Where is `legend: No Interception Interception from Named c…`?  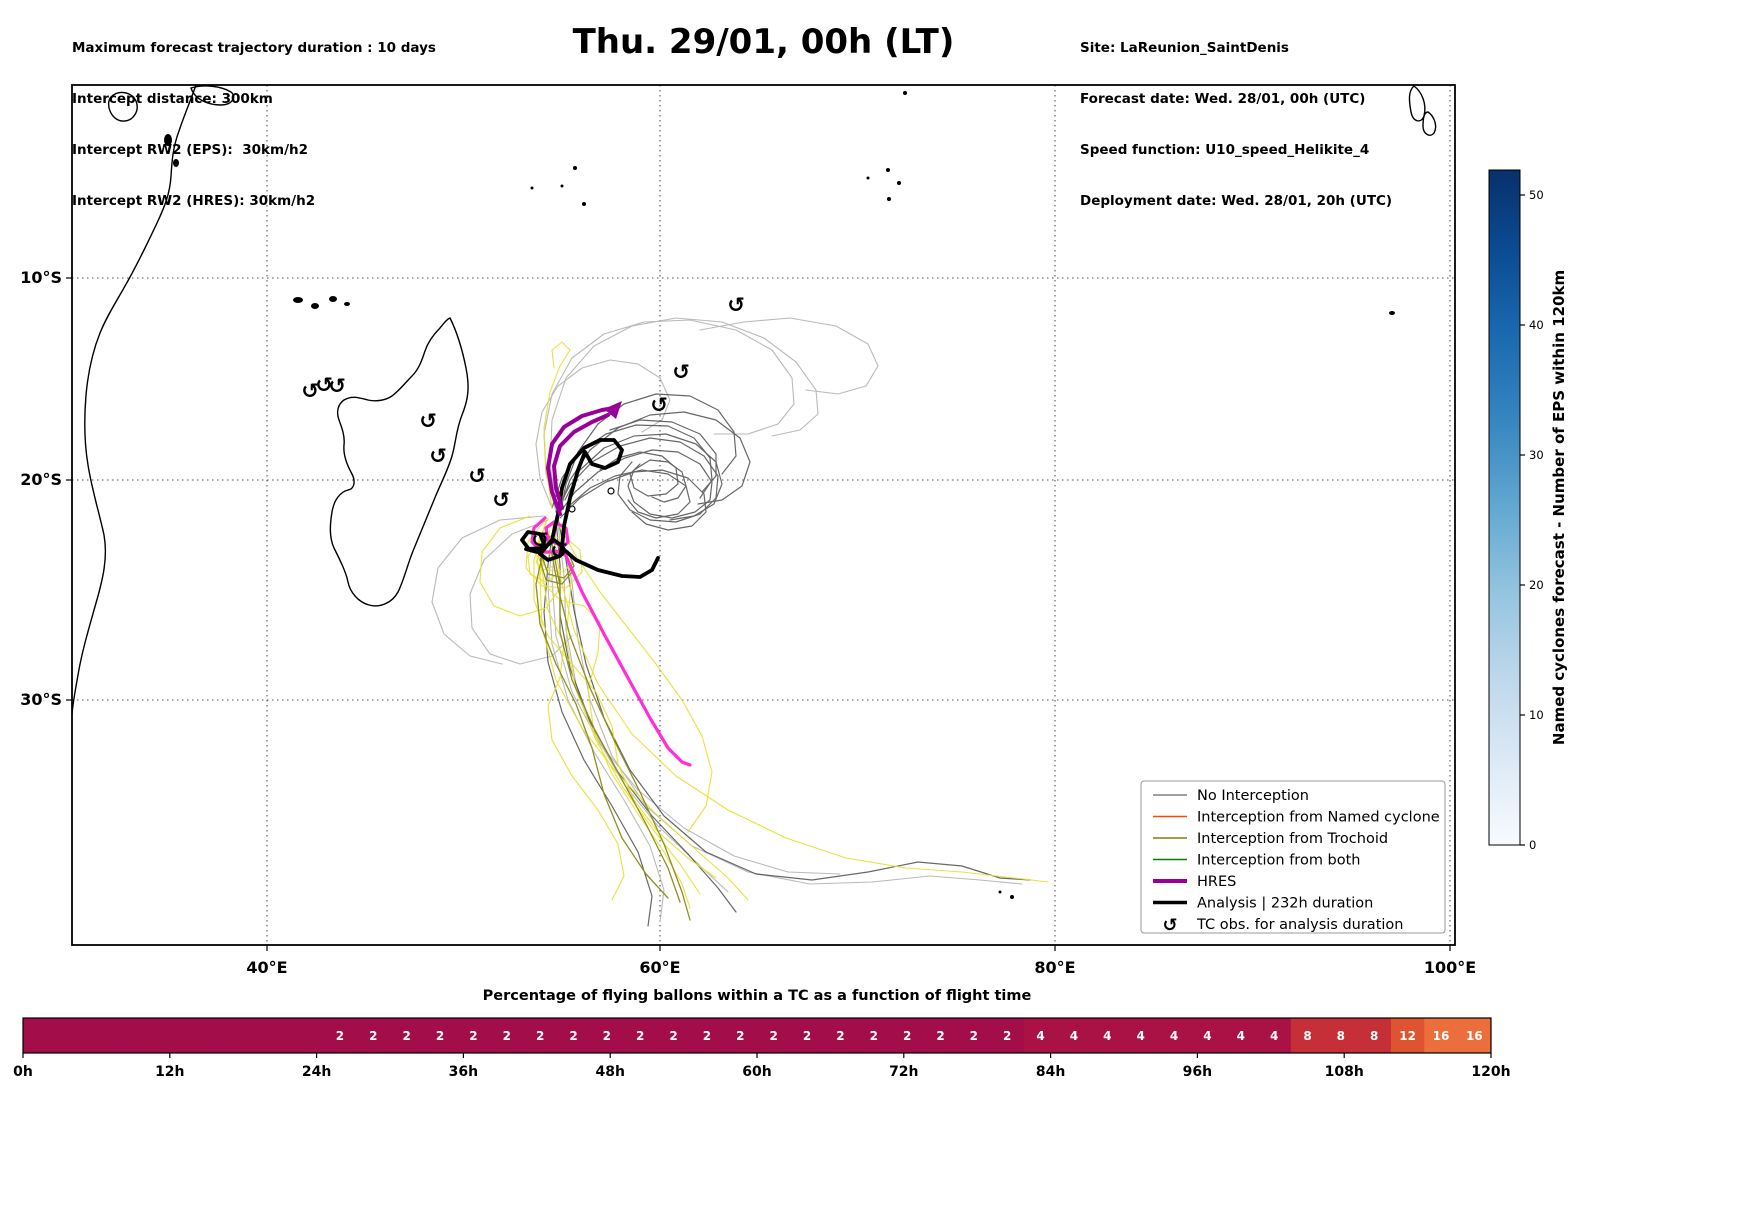 legend: No Interception Interception from Named c… is located at coordinates (1293, 858).